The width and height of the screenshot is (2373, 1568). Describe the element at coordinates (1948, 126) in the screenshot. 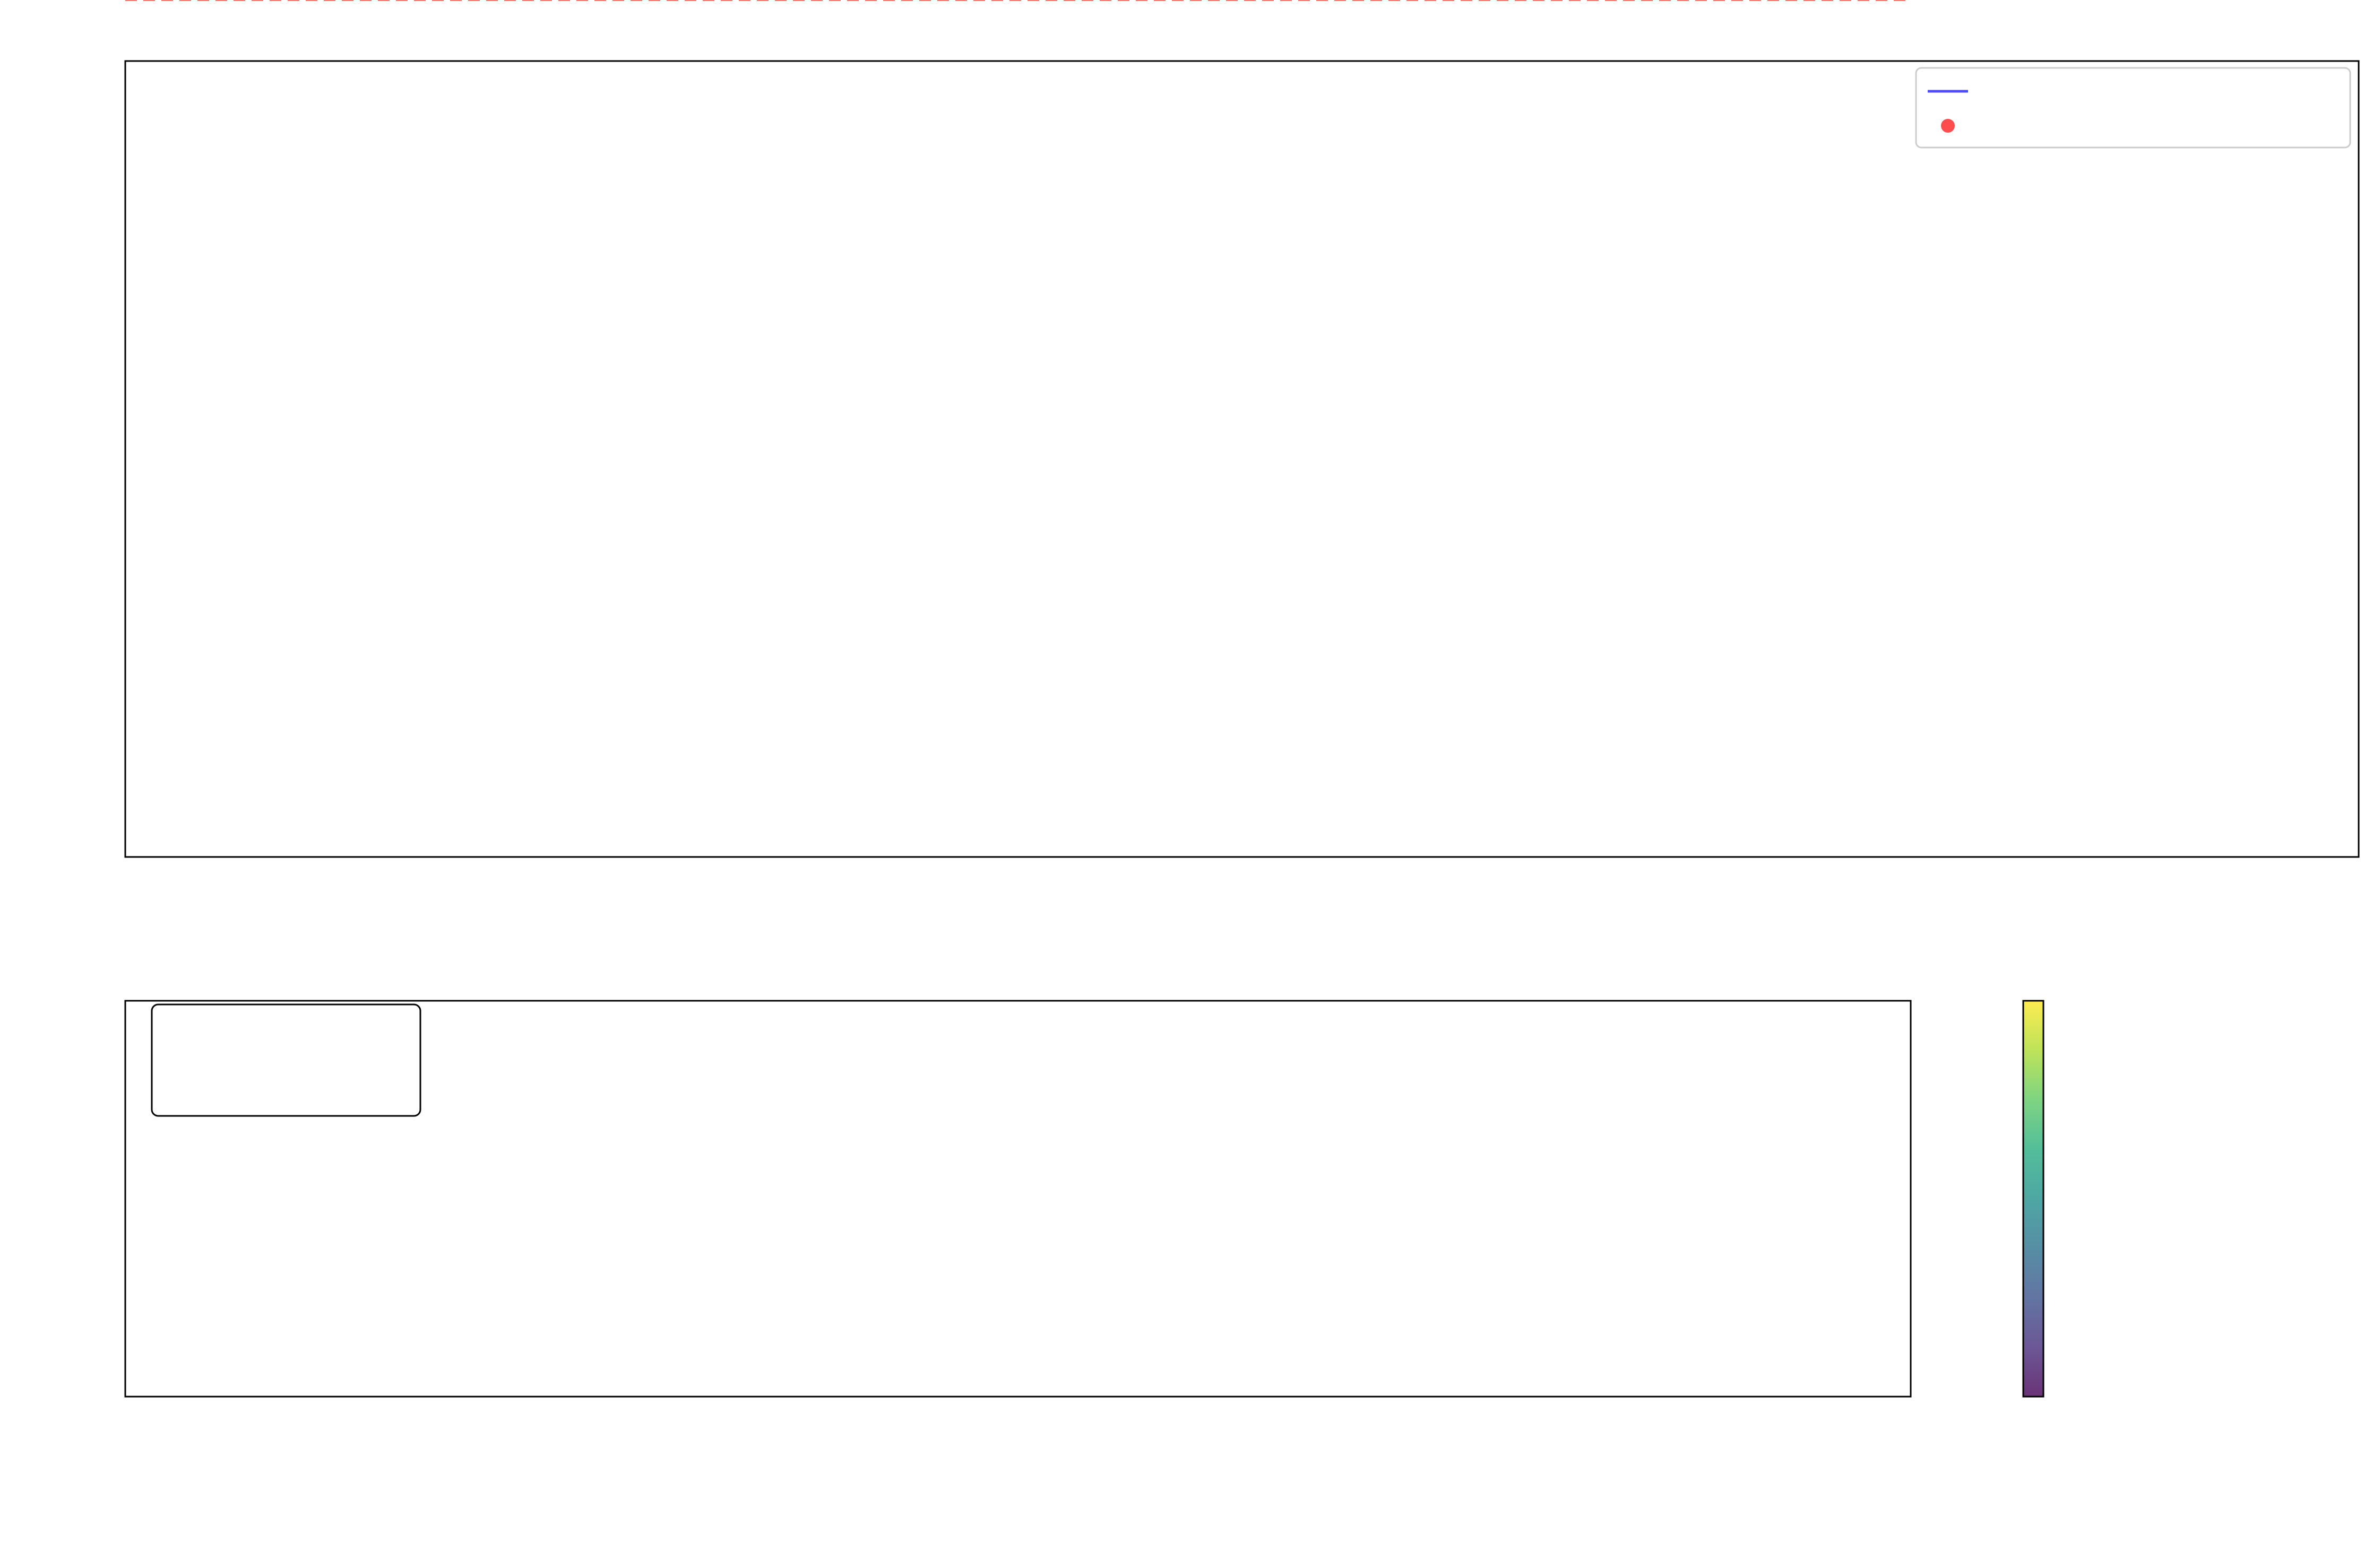

I see `legend-dot-swatch` at that location.